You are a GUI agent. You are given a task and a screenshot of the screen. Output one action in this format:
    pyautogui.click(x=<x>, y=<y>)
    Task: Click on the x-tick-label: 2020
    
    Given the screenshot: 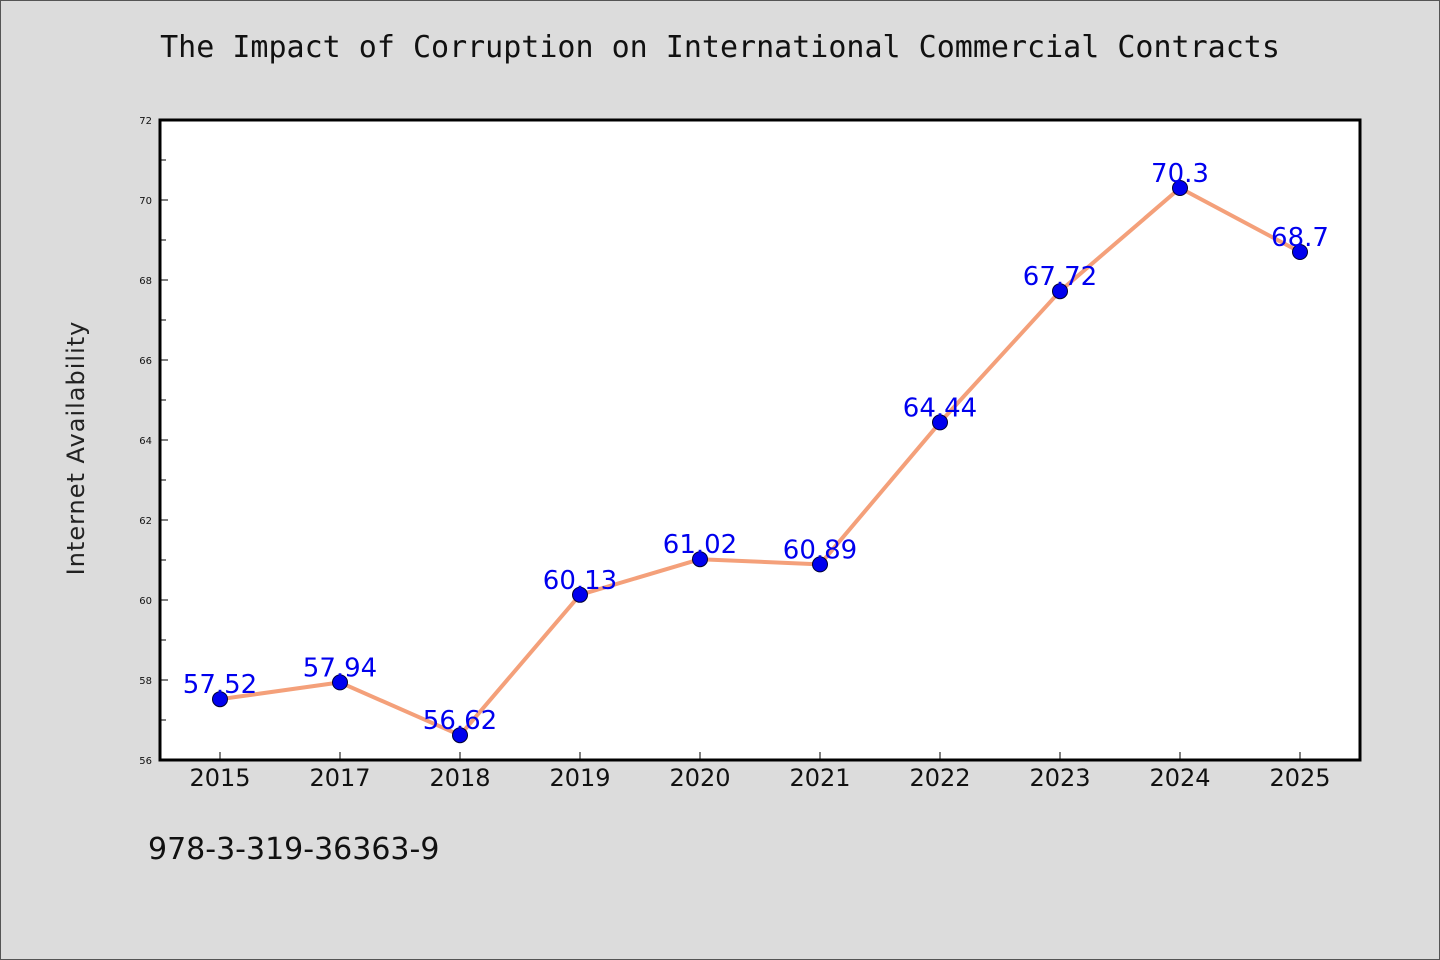 What is the action you would take?
    pyautogui.click(x=699, y=778)
    